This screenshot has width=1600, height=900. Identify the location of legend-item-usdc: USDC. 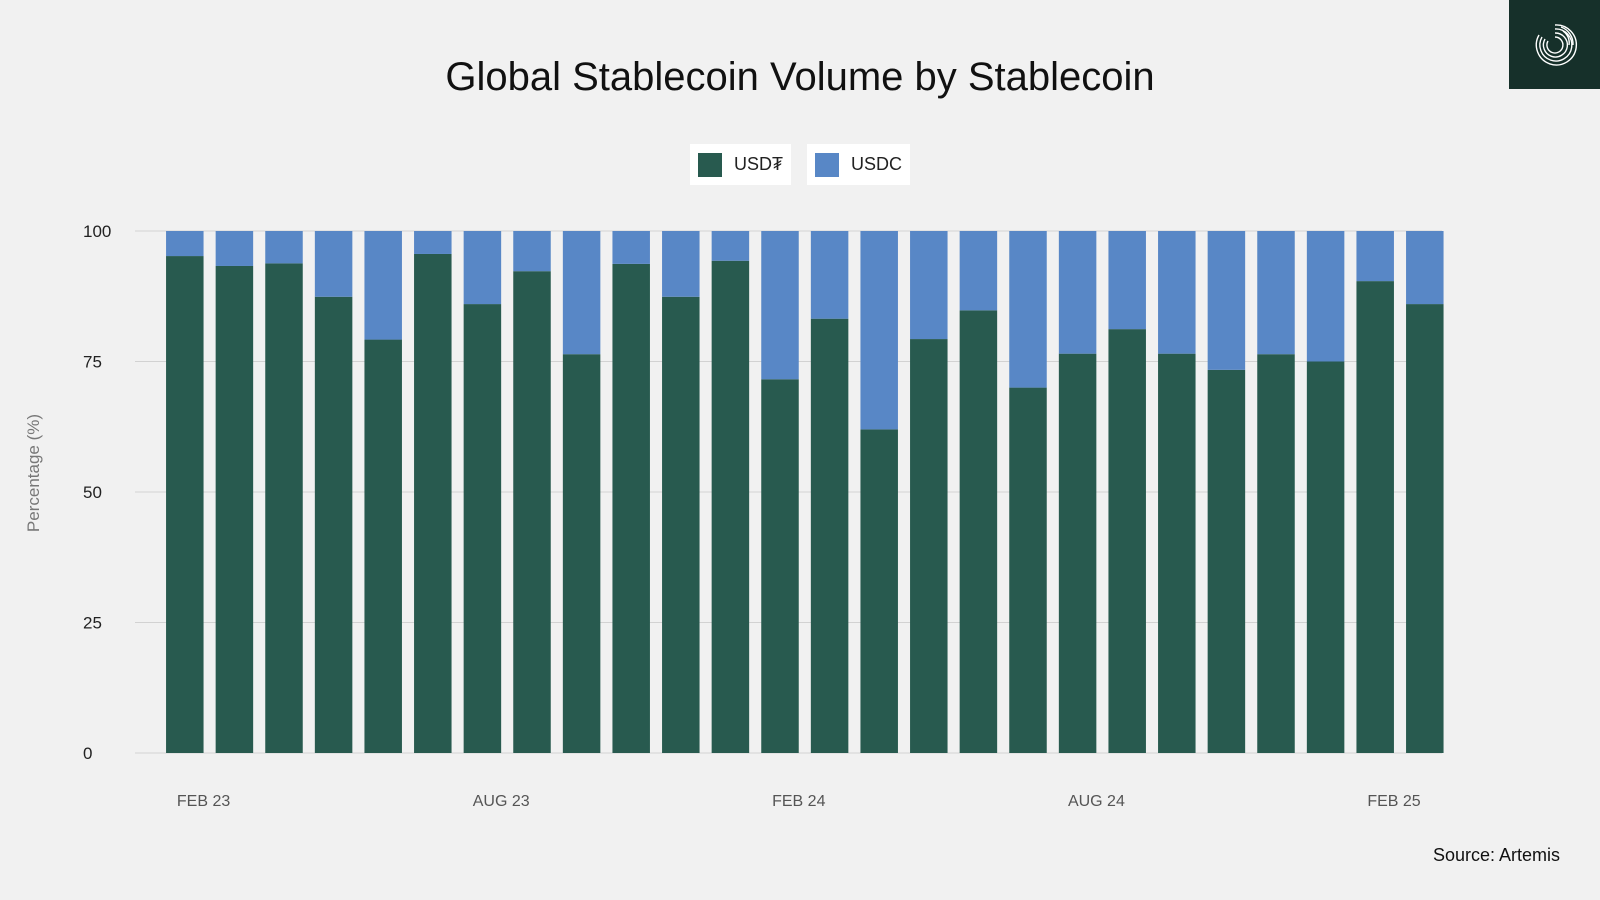
(859, 164).